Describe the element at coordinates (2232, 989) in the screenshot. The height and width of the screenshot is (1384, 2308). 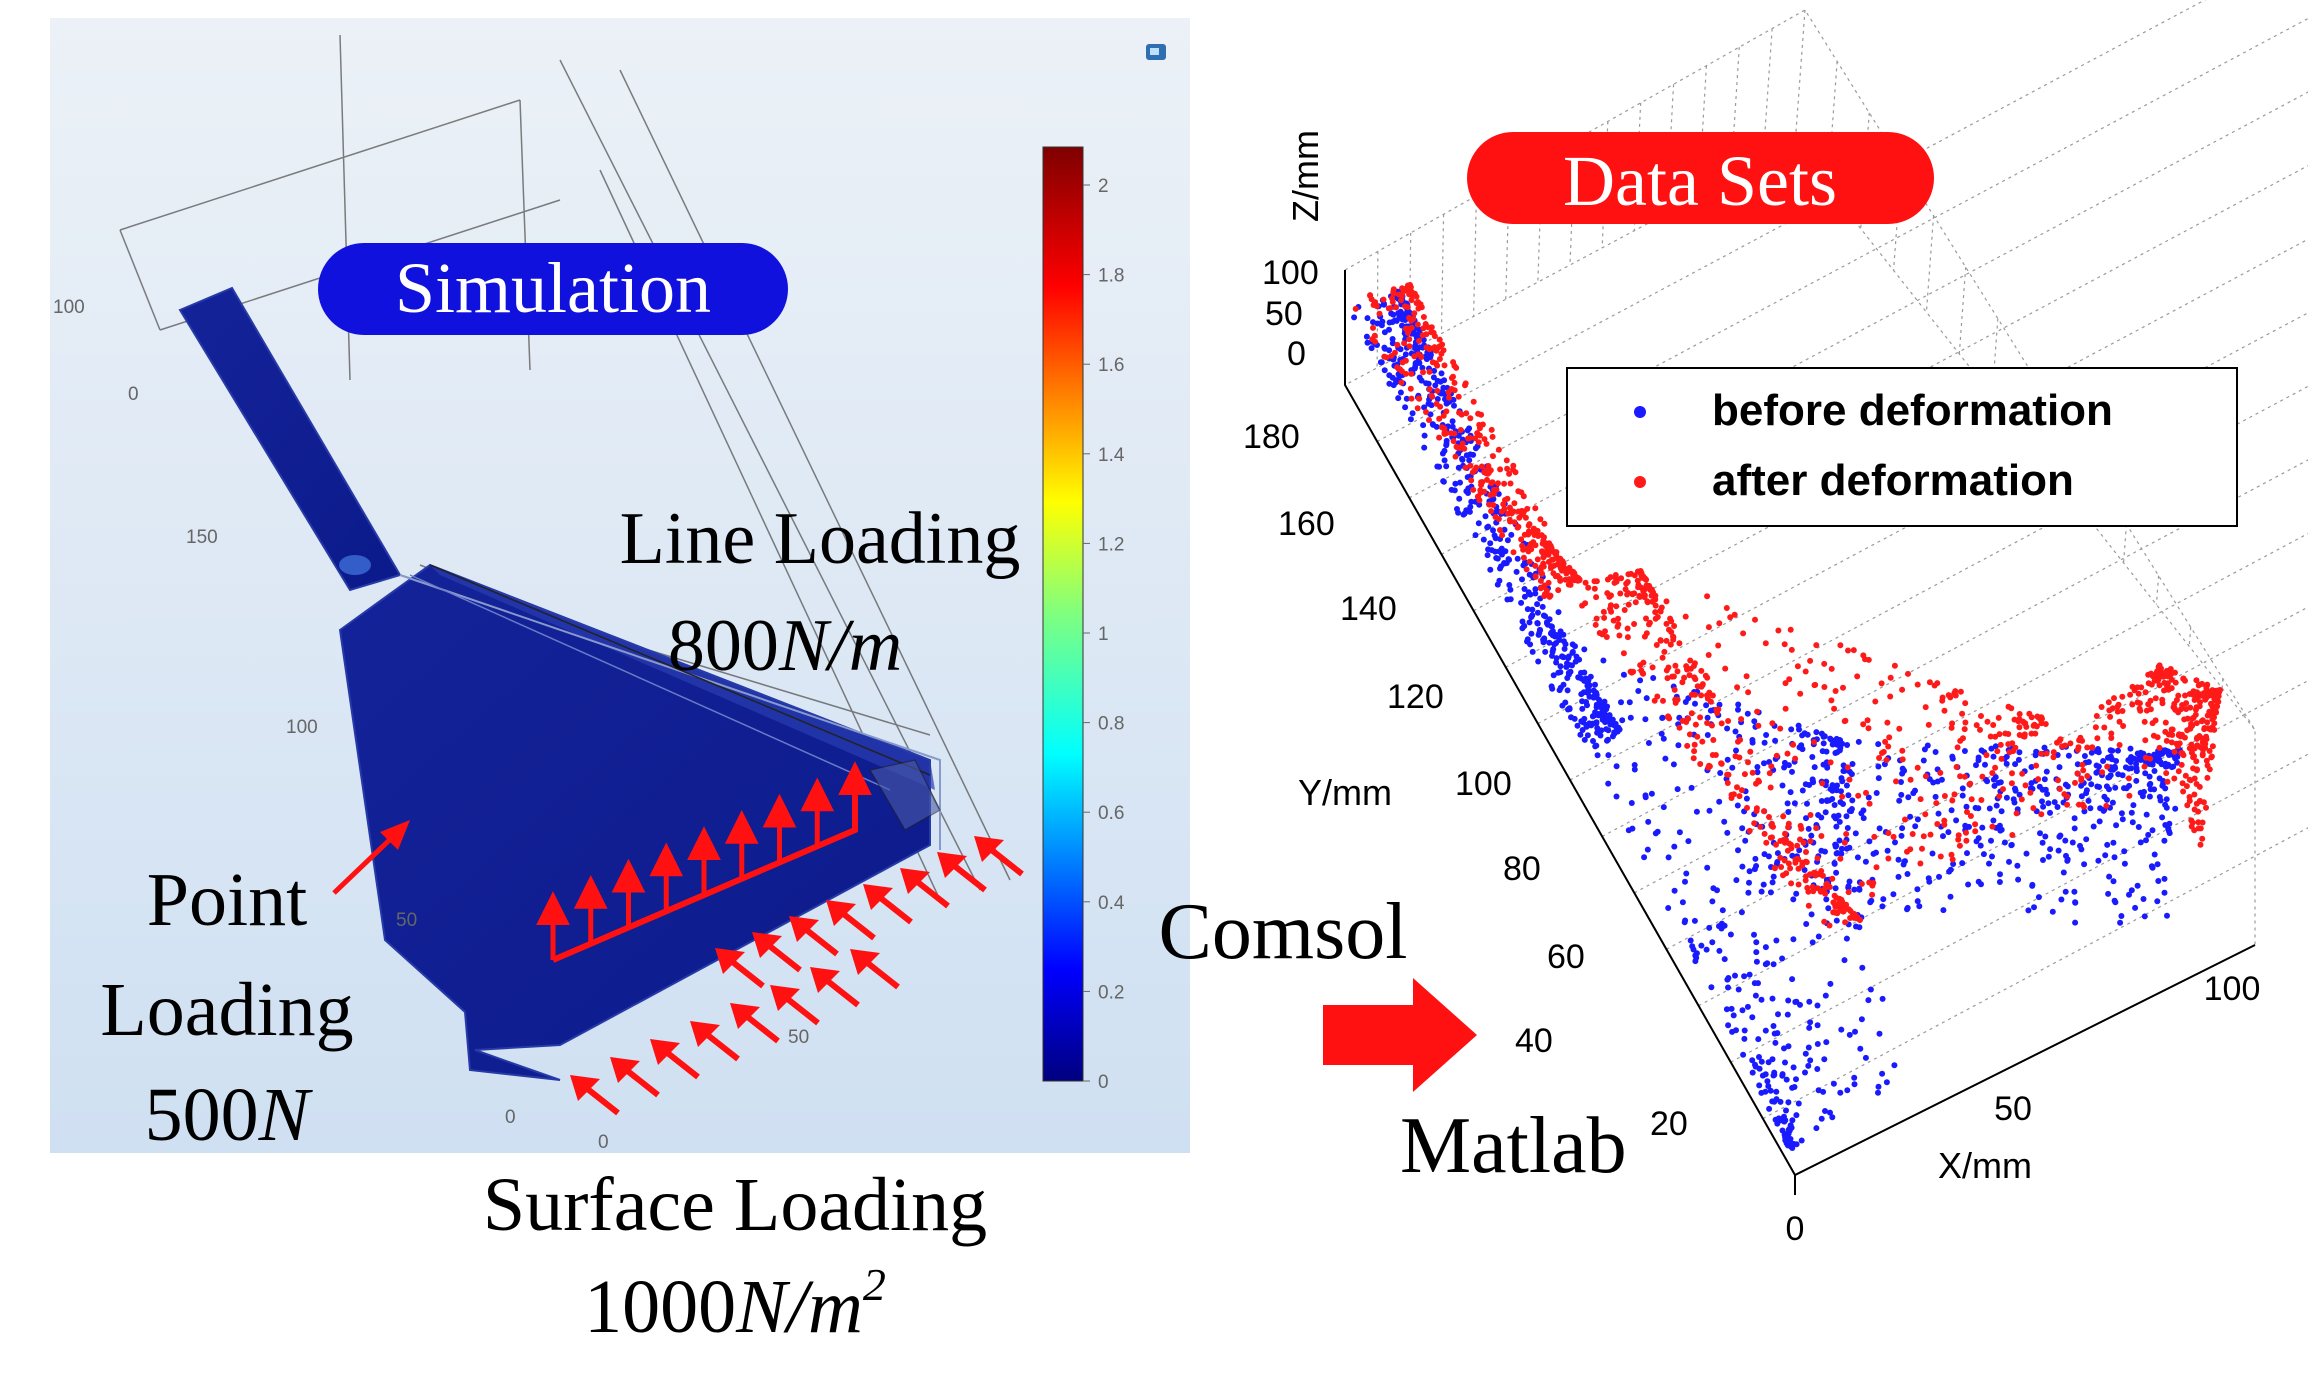
I see `x-tick-label: 100` at that location.